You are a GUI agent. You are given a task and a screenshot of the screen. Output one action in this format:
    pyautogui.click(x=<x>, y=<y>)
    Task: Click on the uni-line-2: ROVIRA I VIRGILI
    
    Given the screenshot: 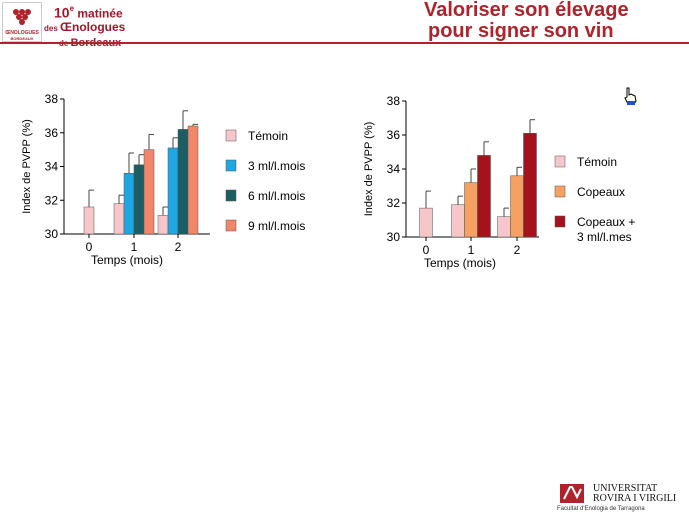 What is the action you would take?
    pyautogui.click(x=635, y=498)
    